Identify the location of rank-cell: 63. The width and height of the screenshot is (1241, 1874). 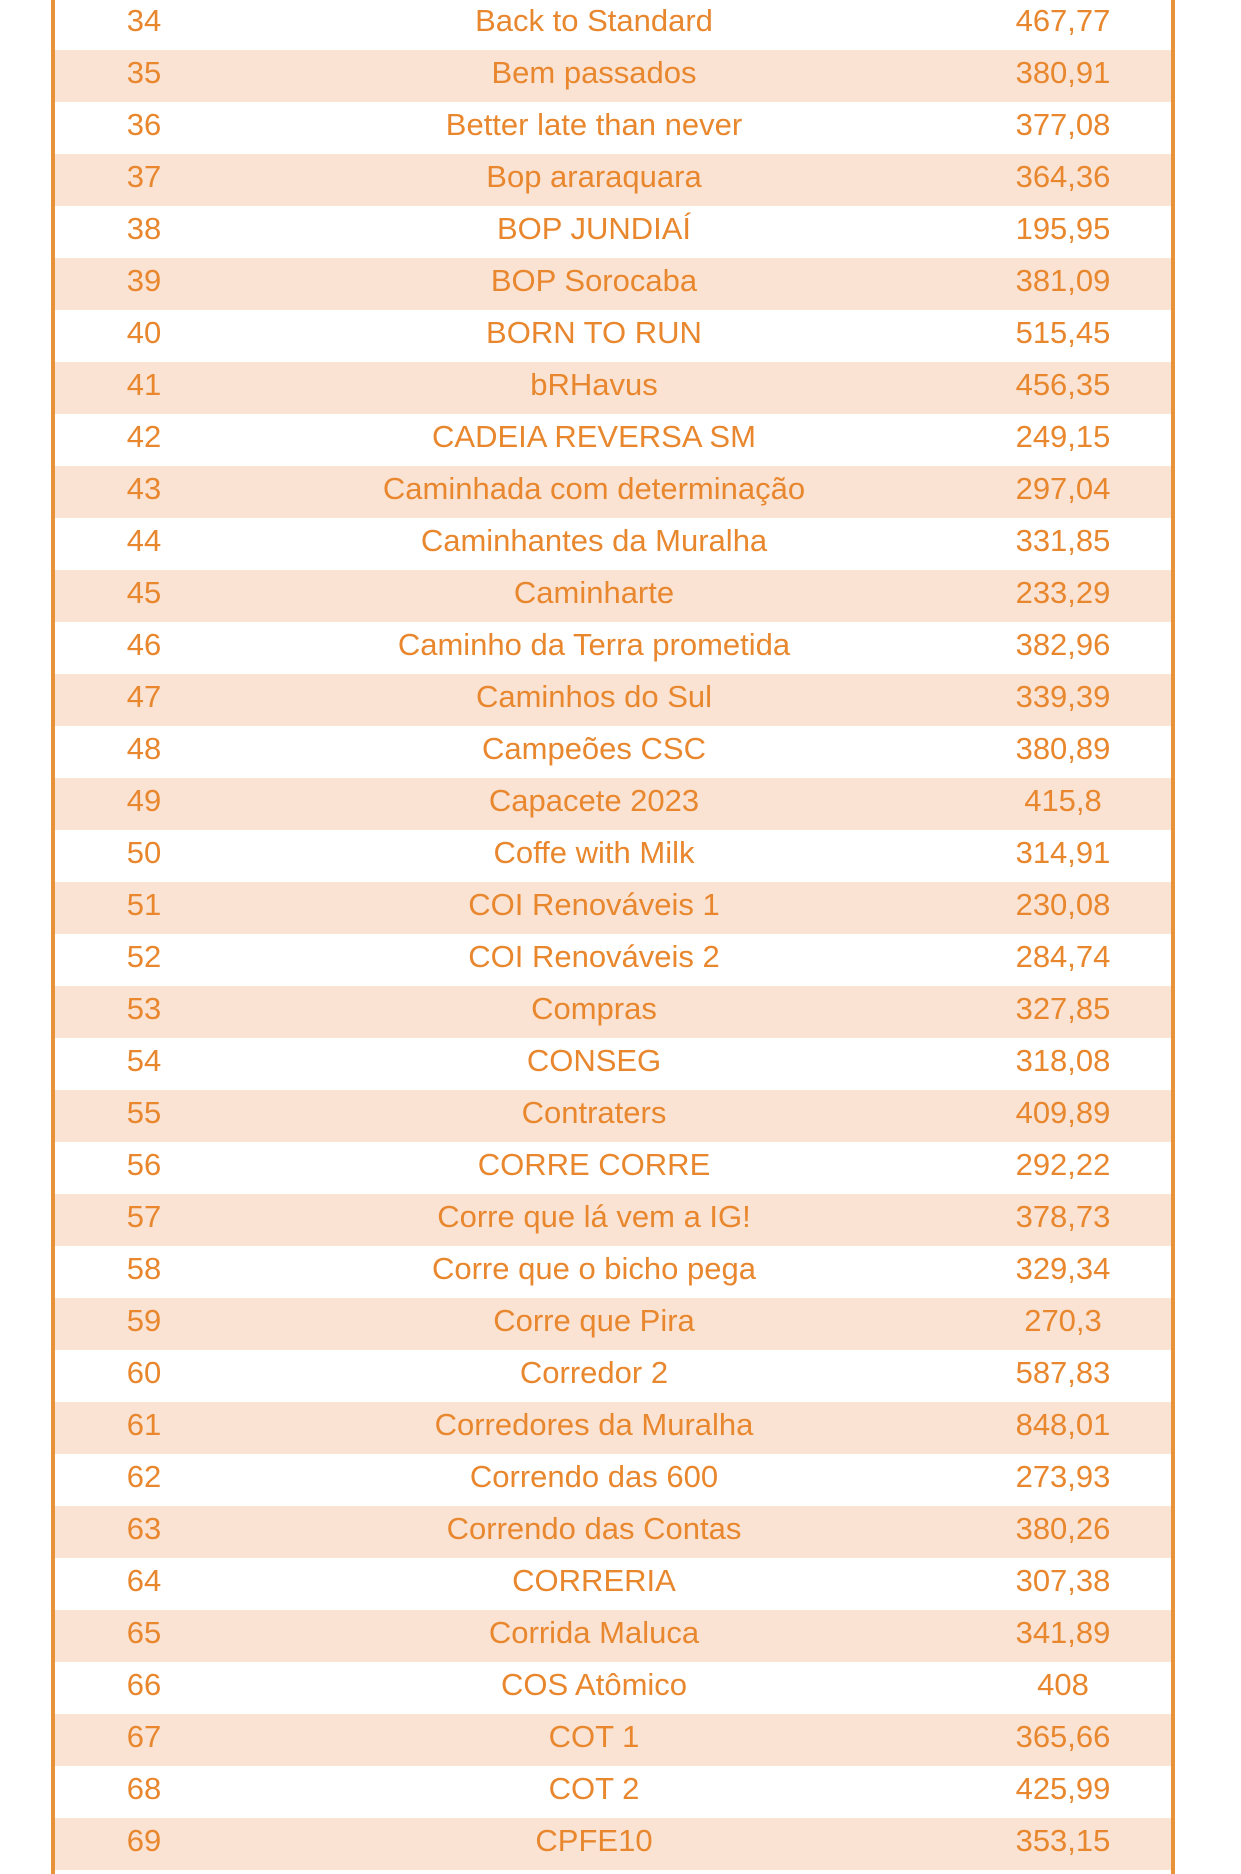
(144, 1528).